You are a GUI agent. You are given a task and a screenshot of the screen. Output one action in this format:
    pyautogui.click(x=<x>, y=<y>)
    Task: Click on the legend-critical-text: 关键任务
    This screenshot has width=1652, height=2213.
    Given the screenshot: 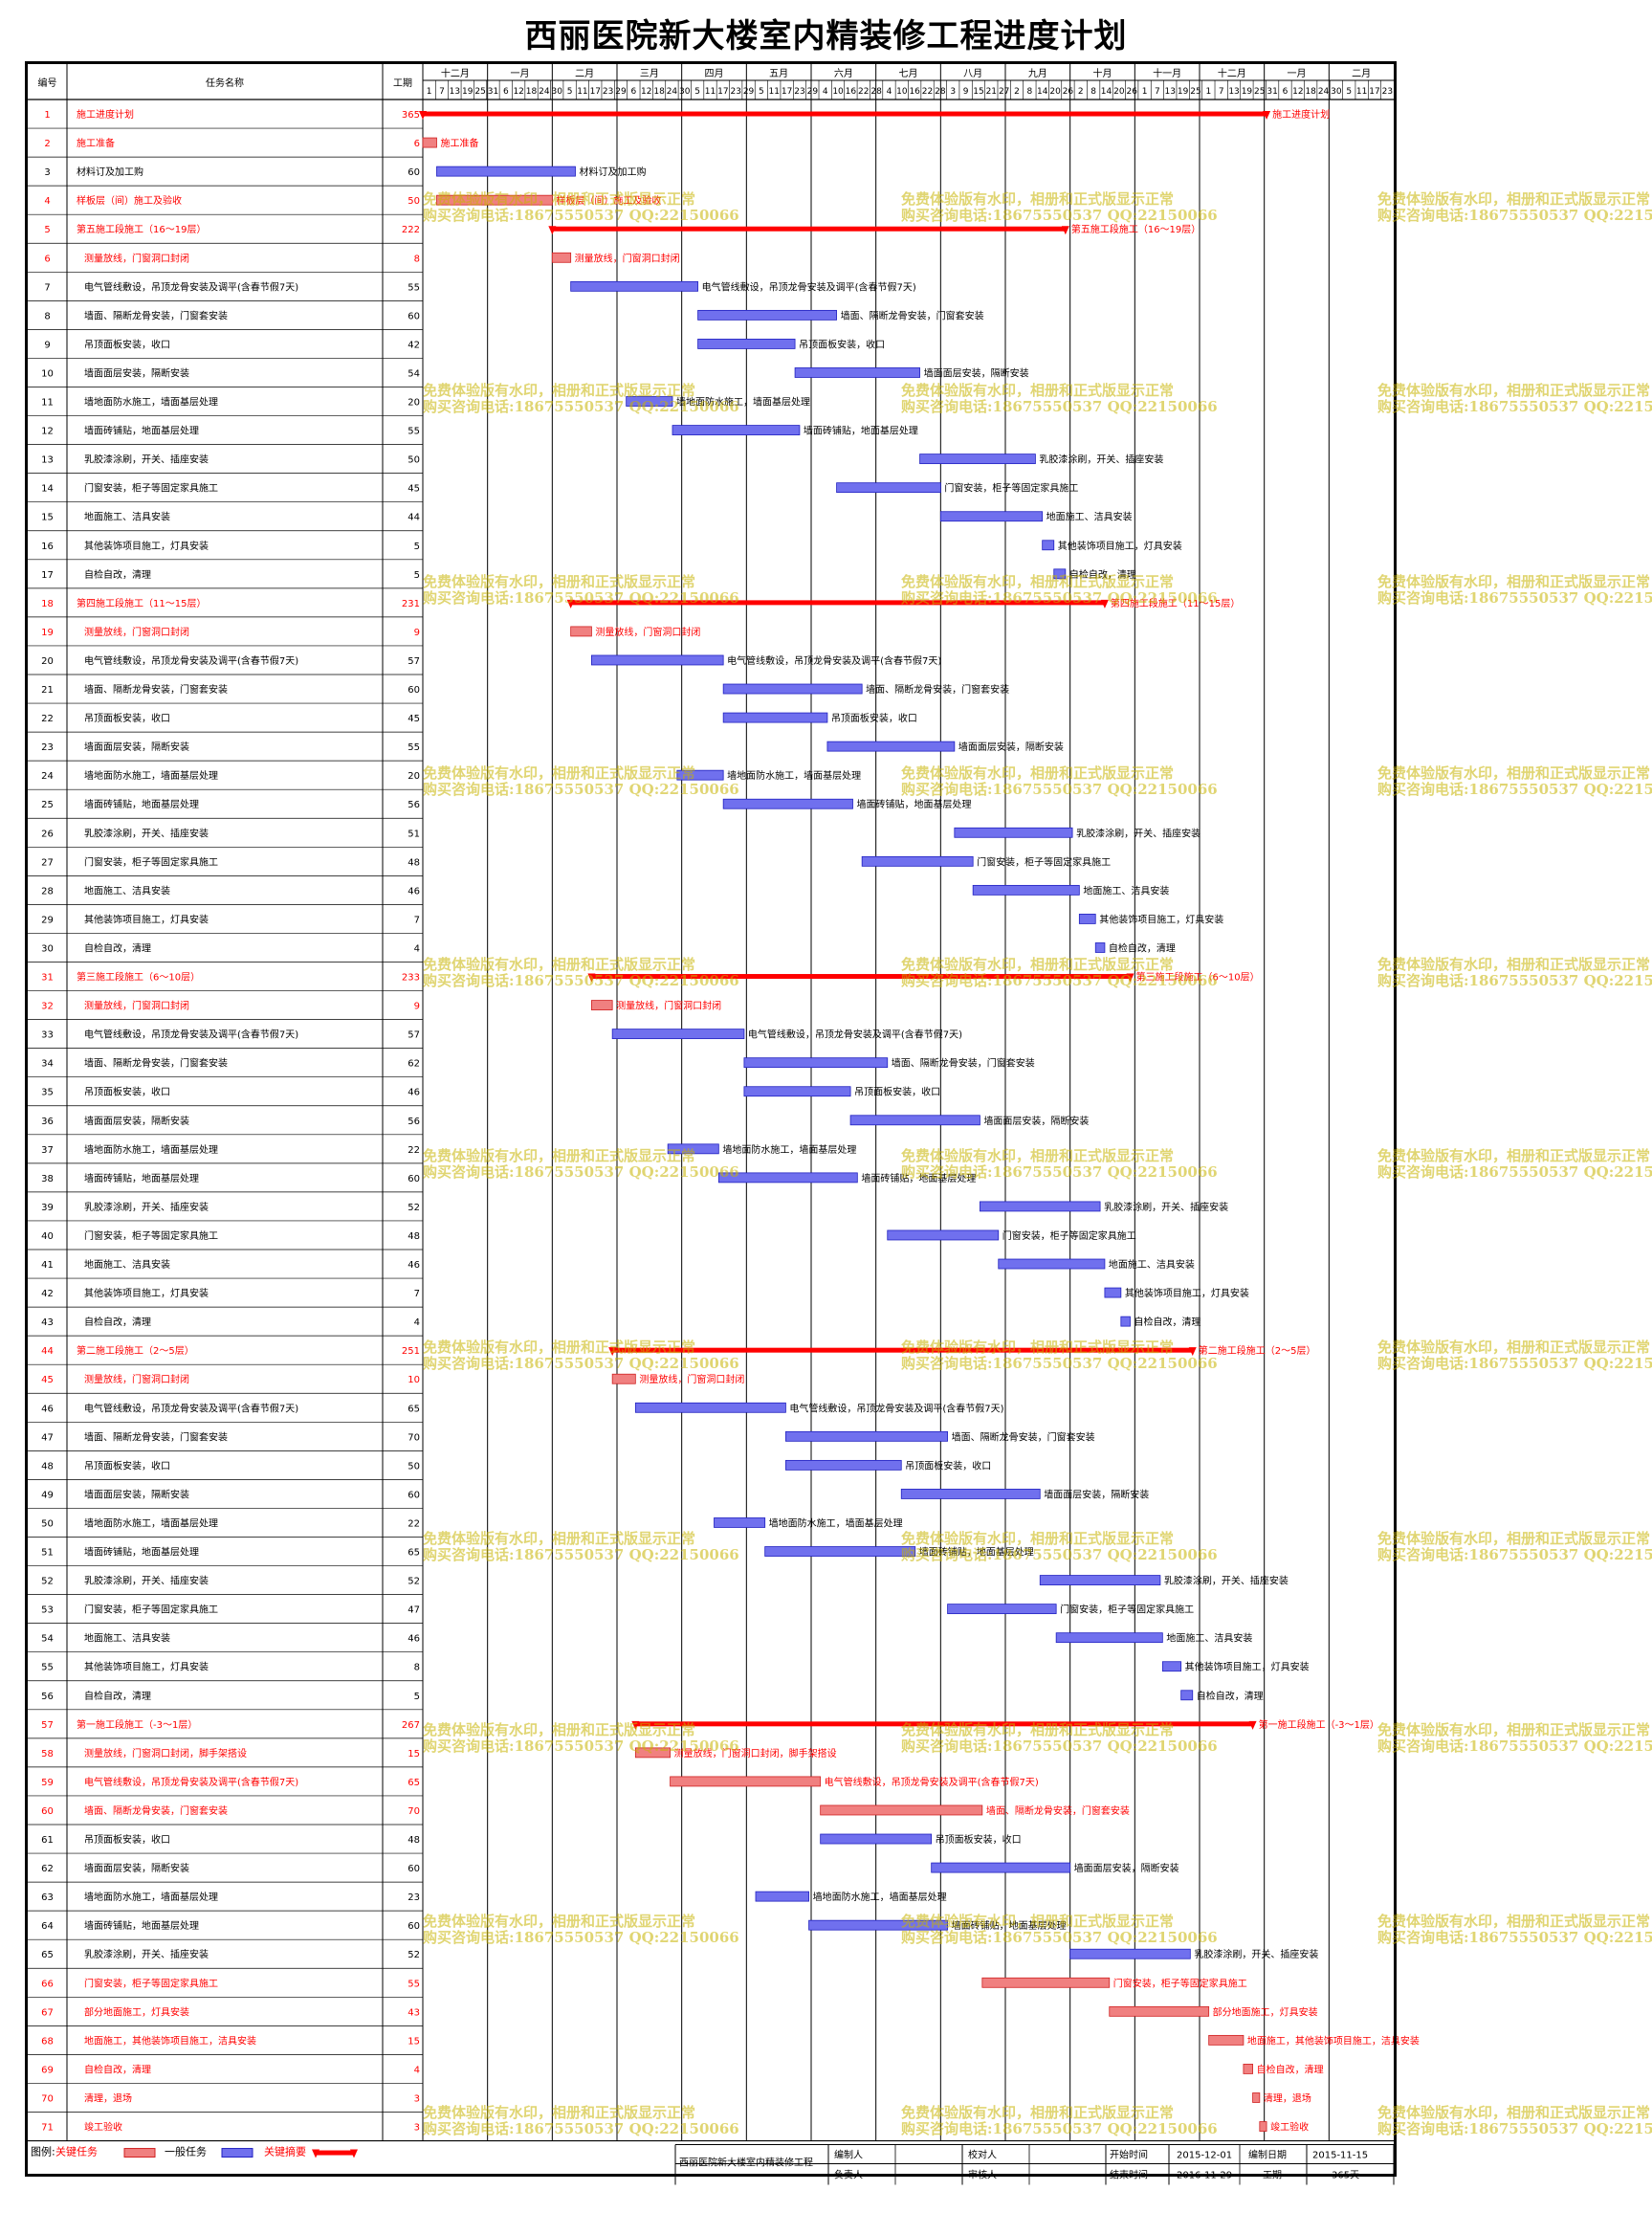 What is the action you would take?
    pyautogui.click(x=76, y=2152)
    